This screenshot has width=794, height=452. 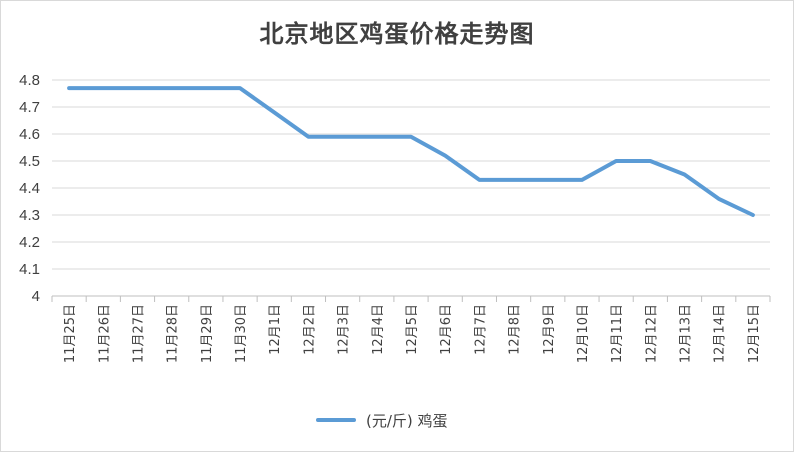 I want to click on x-tick-label: 11月28日, so click(x=173, y=333).